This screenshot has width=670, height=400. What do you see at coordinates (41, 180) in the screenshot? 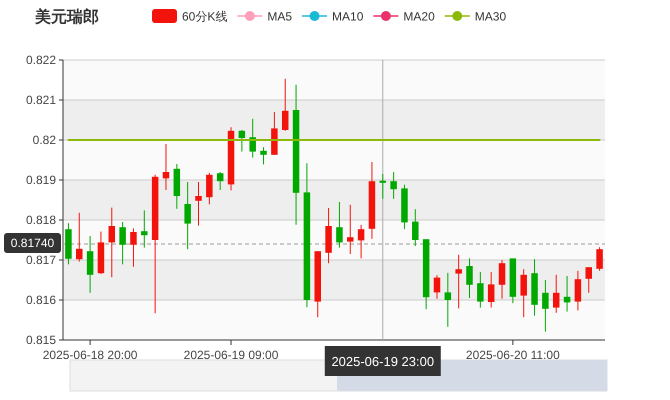
I see `y-tick-label: 0.819` at bounding box center [41, 180].